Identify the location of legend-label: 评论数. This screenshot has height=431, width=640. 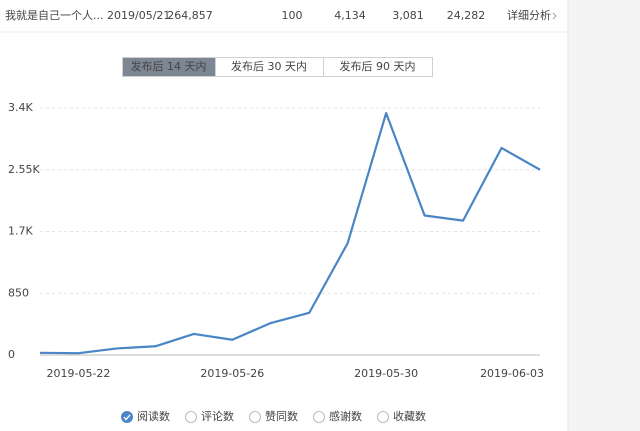
(217, 416).